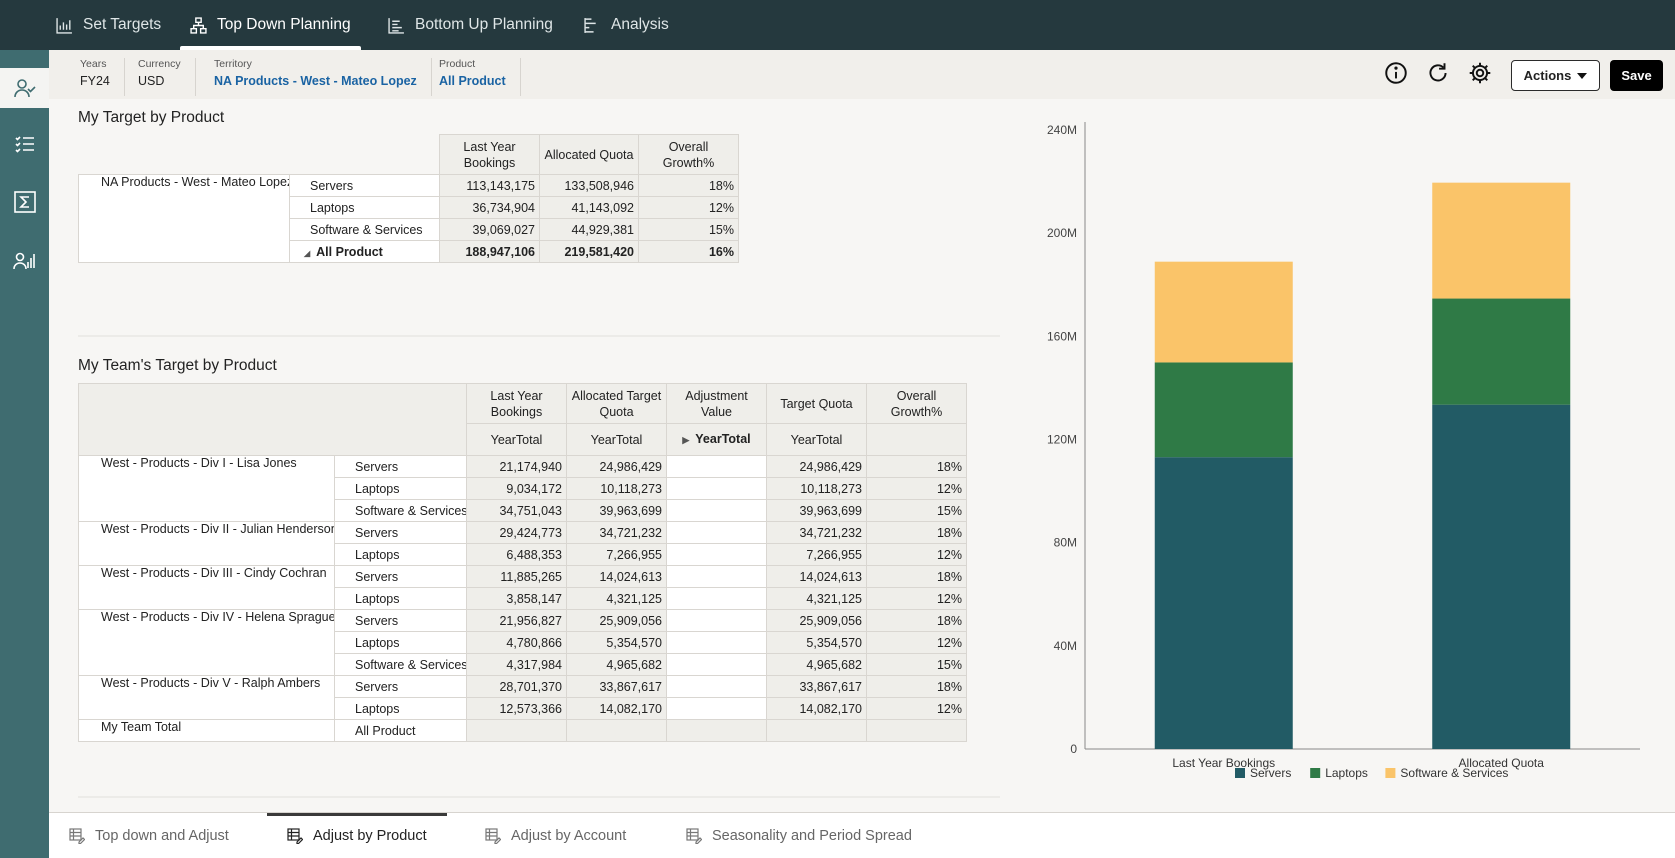 Image resolution: width=1675 pixels, height=858 pixels. Describe the element at coordinates (177, 365) in the screenshot. I see `team-target-title: My Team's Target by Product` at that location.